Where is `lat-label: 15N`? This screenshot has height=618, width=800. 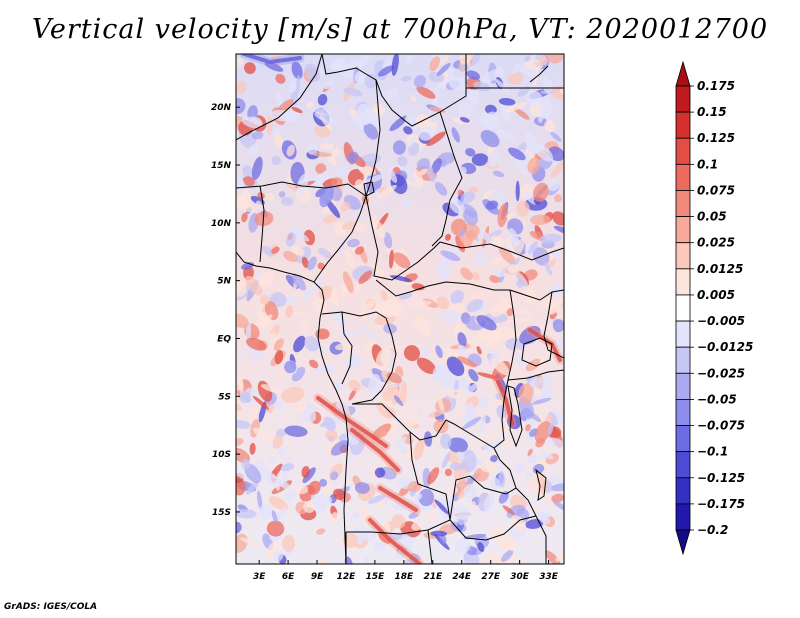
lat-label: 15N is located at coordinates (221, 166).